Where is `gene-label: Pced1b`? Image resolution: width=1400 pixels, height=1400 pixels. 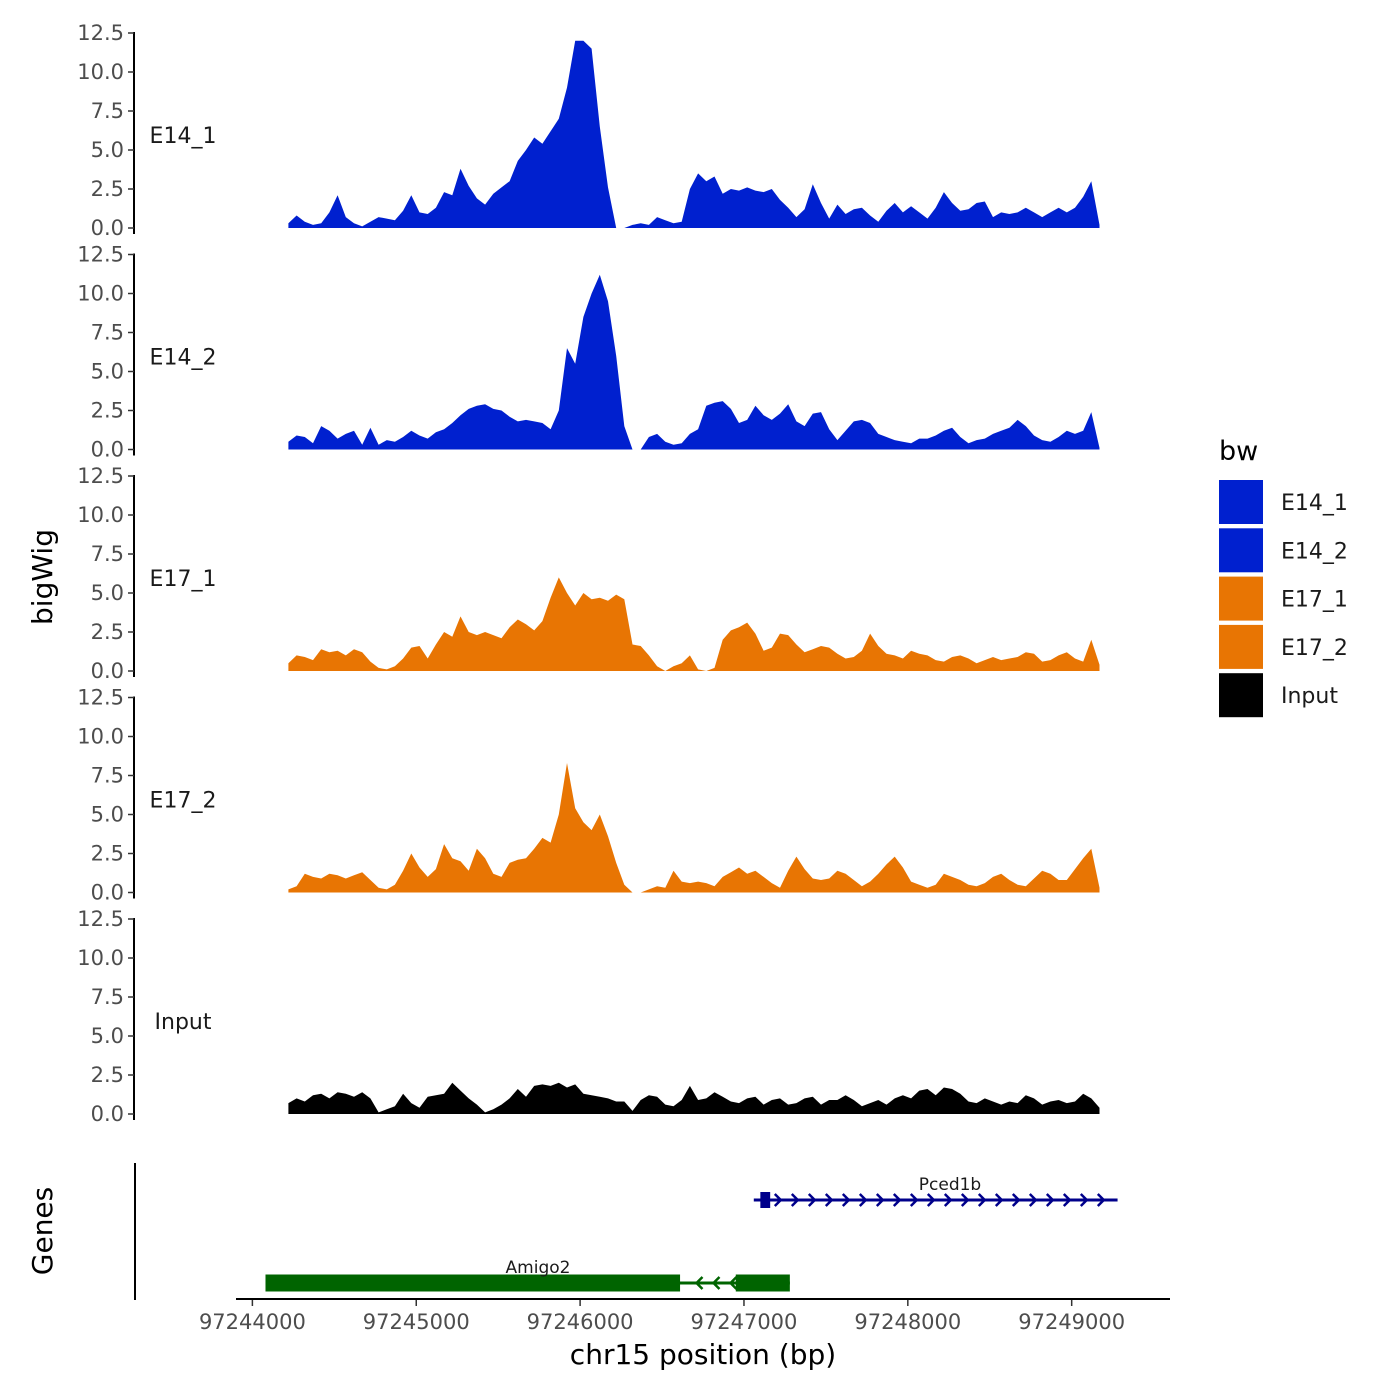
gene-label: Pced1b is located at coordinates (950, 1185).